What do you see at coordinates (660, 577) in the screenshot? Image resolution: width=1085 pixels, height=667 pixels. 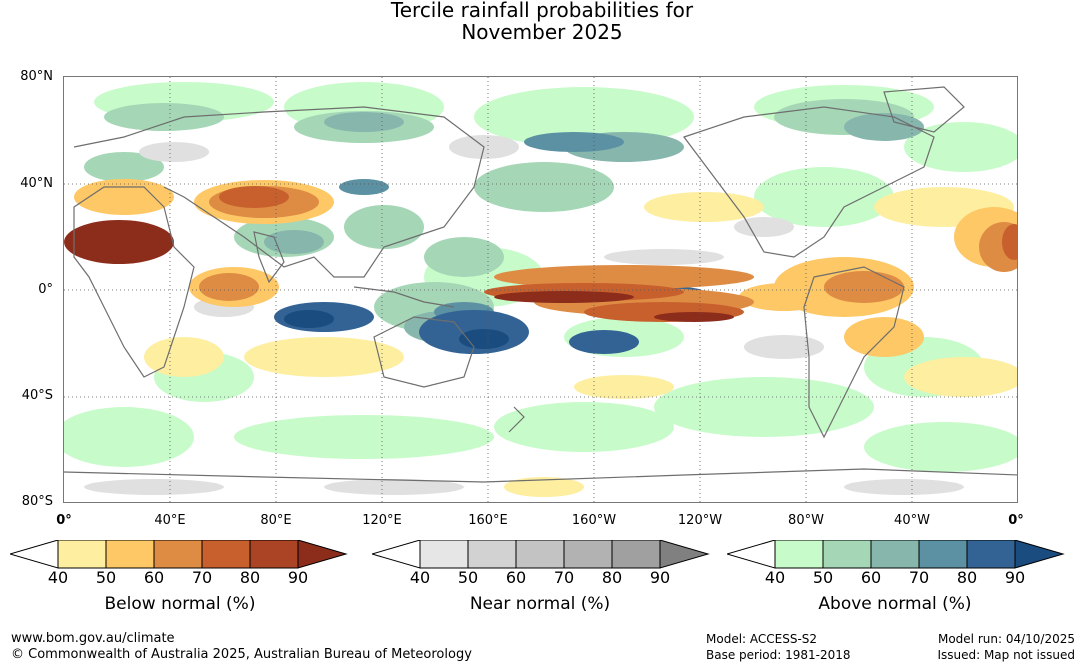 I see `near-tick-90: 90` at bounding box center [660, 577].